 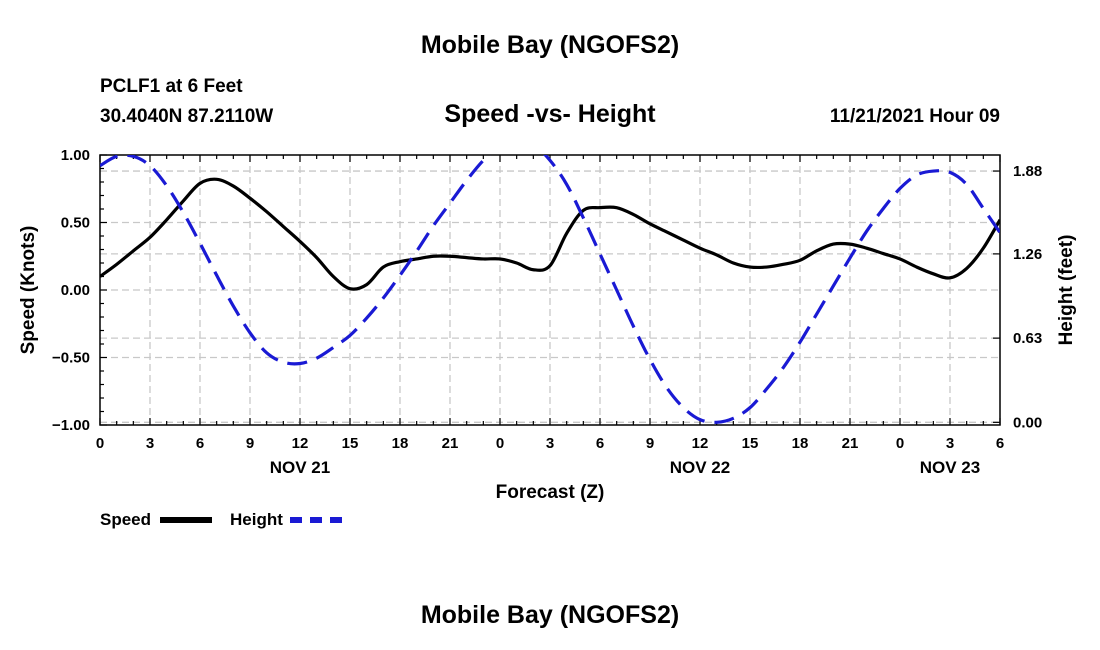 I want to click on chart-title: Speed -vs- Height, so click(x=550, y=114).